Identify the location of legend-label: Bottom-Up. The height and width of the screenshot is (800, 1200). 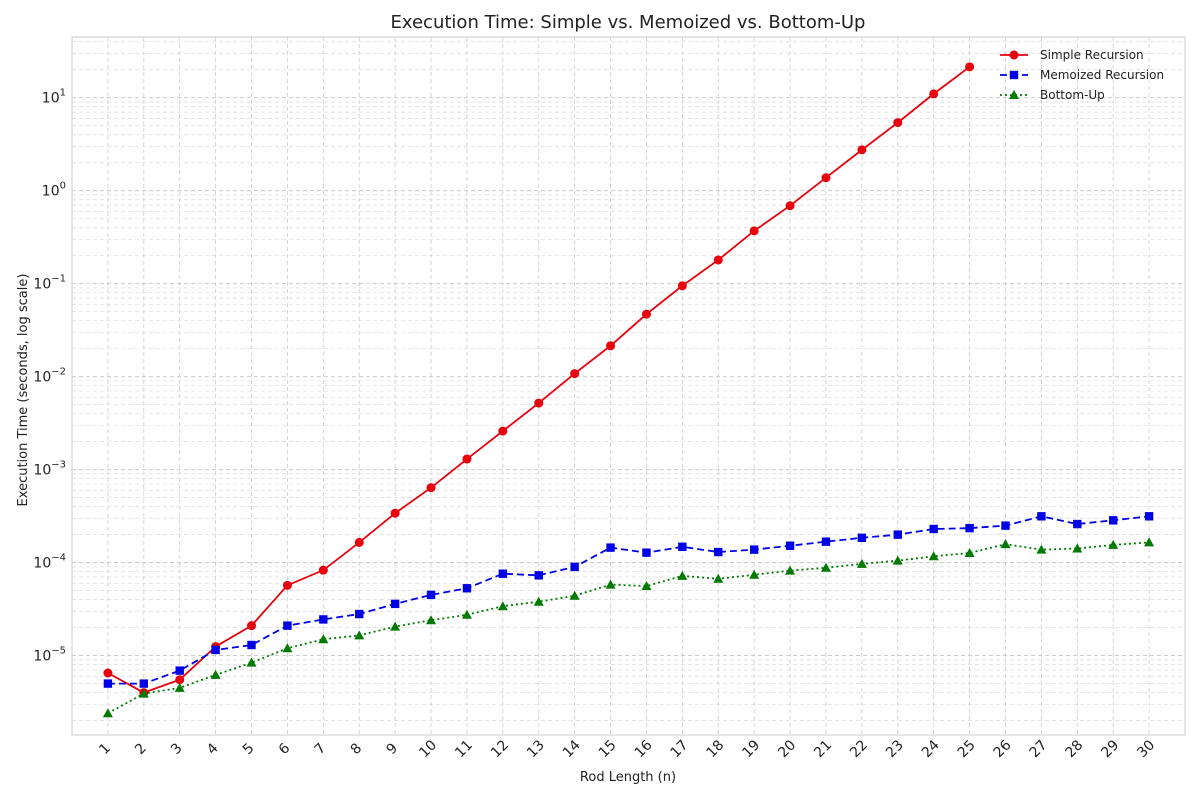
(1072, 95).